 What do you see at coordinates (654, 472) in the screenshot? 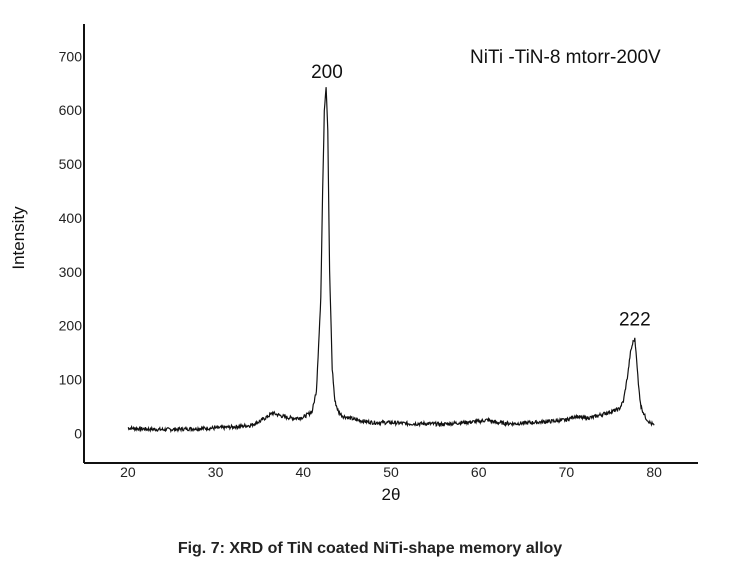
I see `x-tick-label: 80` at bounding box center [654, 472].